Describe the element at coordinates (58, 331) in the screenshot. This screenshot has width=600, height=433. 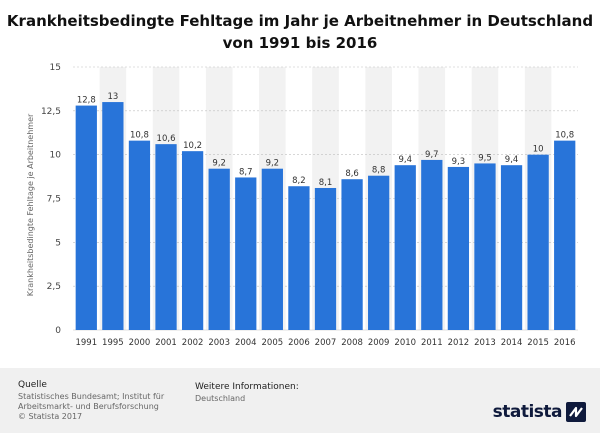
I see `y-tick-label: 0` at that location.